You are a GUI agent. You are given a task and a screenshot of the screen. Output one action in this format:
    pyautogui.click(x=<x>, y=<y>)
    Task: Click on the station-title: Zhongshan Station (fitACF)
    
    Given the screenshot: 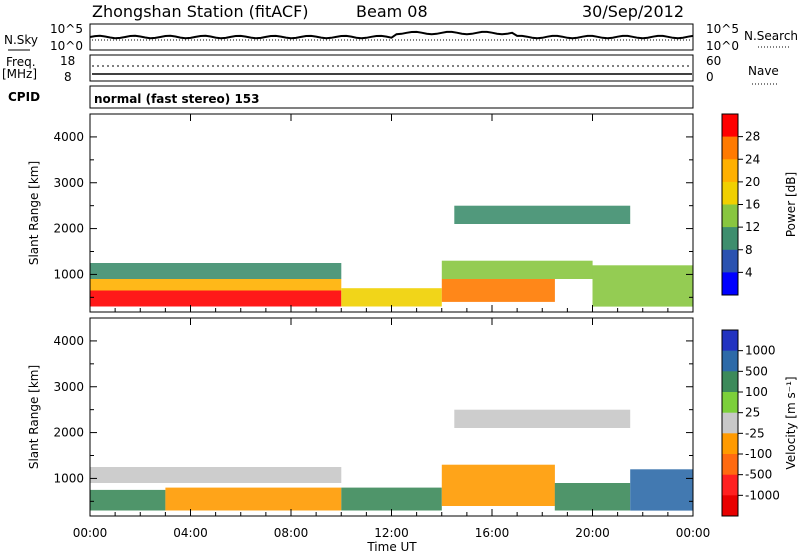 What is the action you would take?
    pyautogui.click(x=200, y=11)
    